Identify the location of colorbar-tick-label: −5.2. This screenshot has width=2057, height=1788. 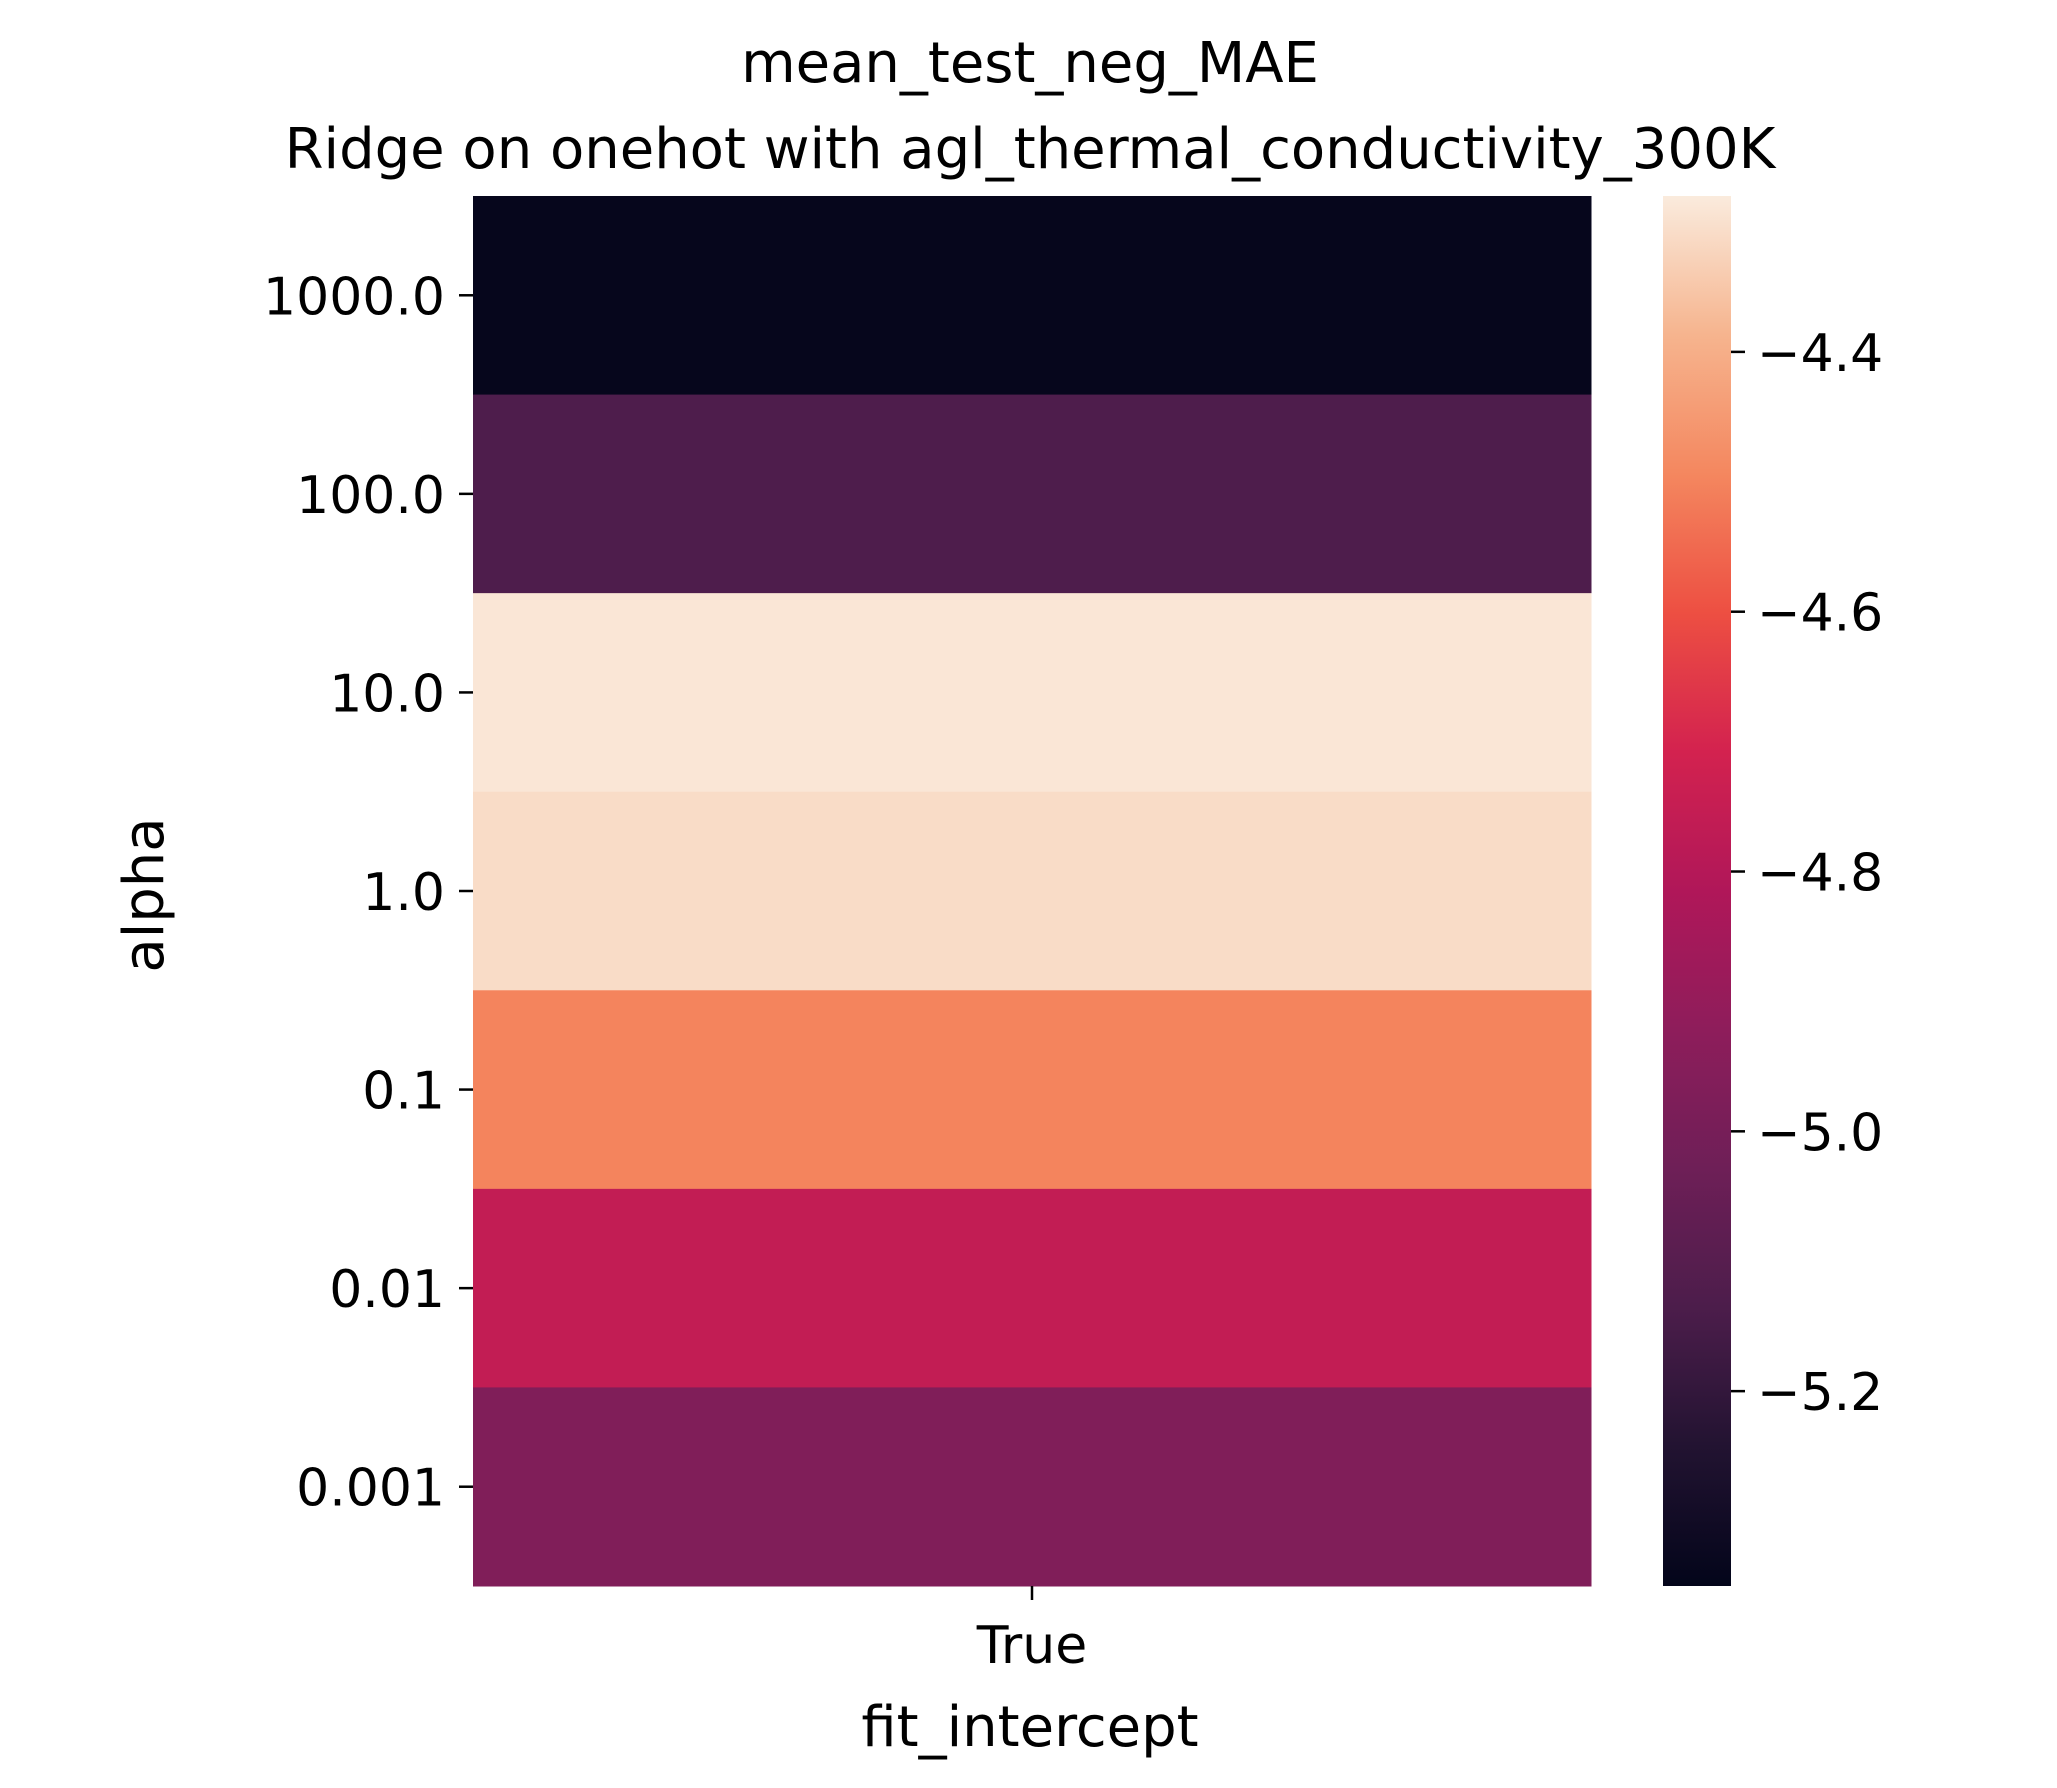
(1820, 1393).